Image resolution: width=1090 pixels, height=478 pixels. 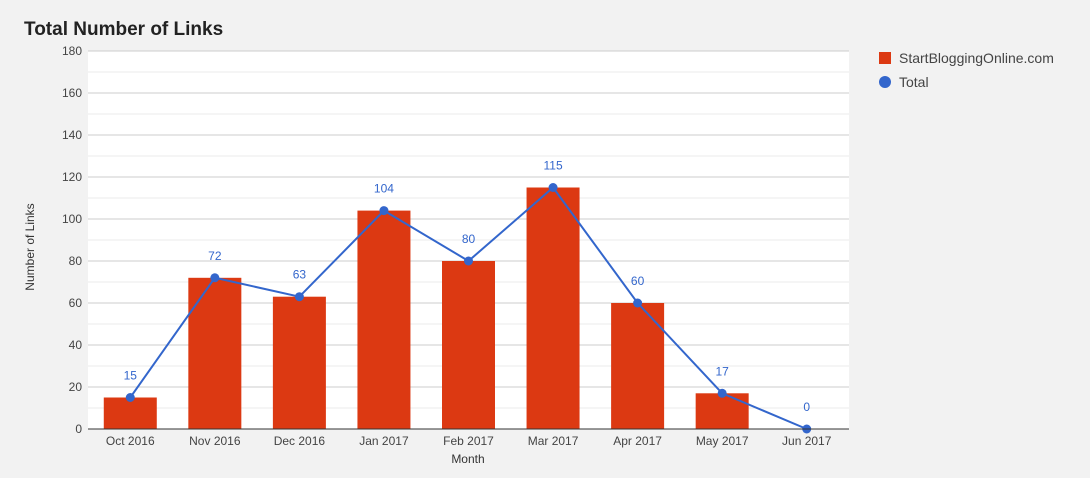 I want to click on x-tick-label: Jan 2017, so click(x=384, y=441).